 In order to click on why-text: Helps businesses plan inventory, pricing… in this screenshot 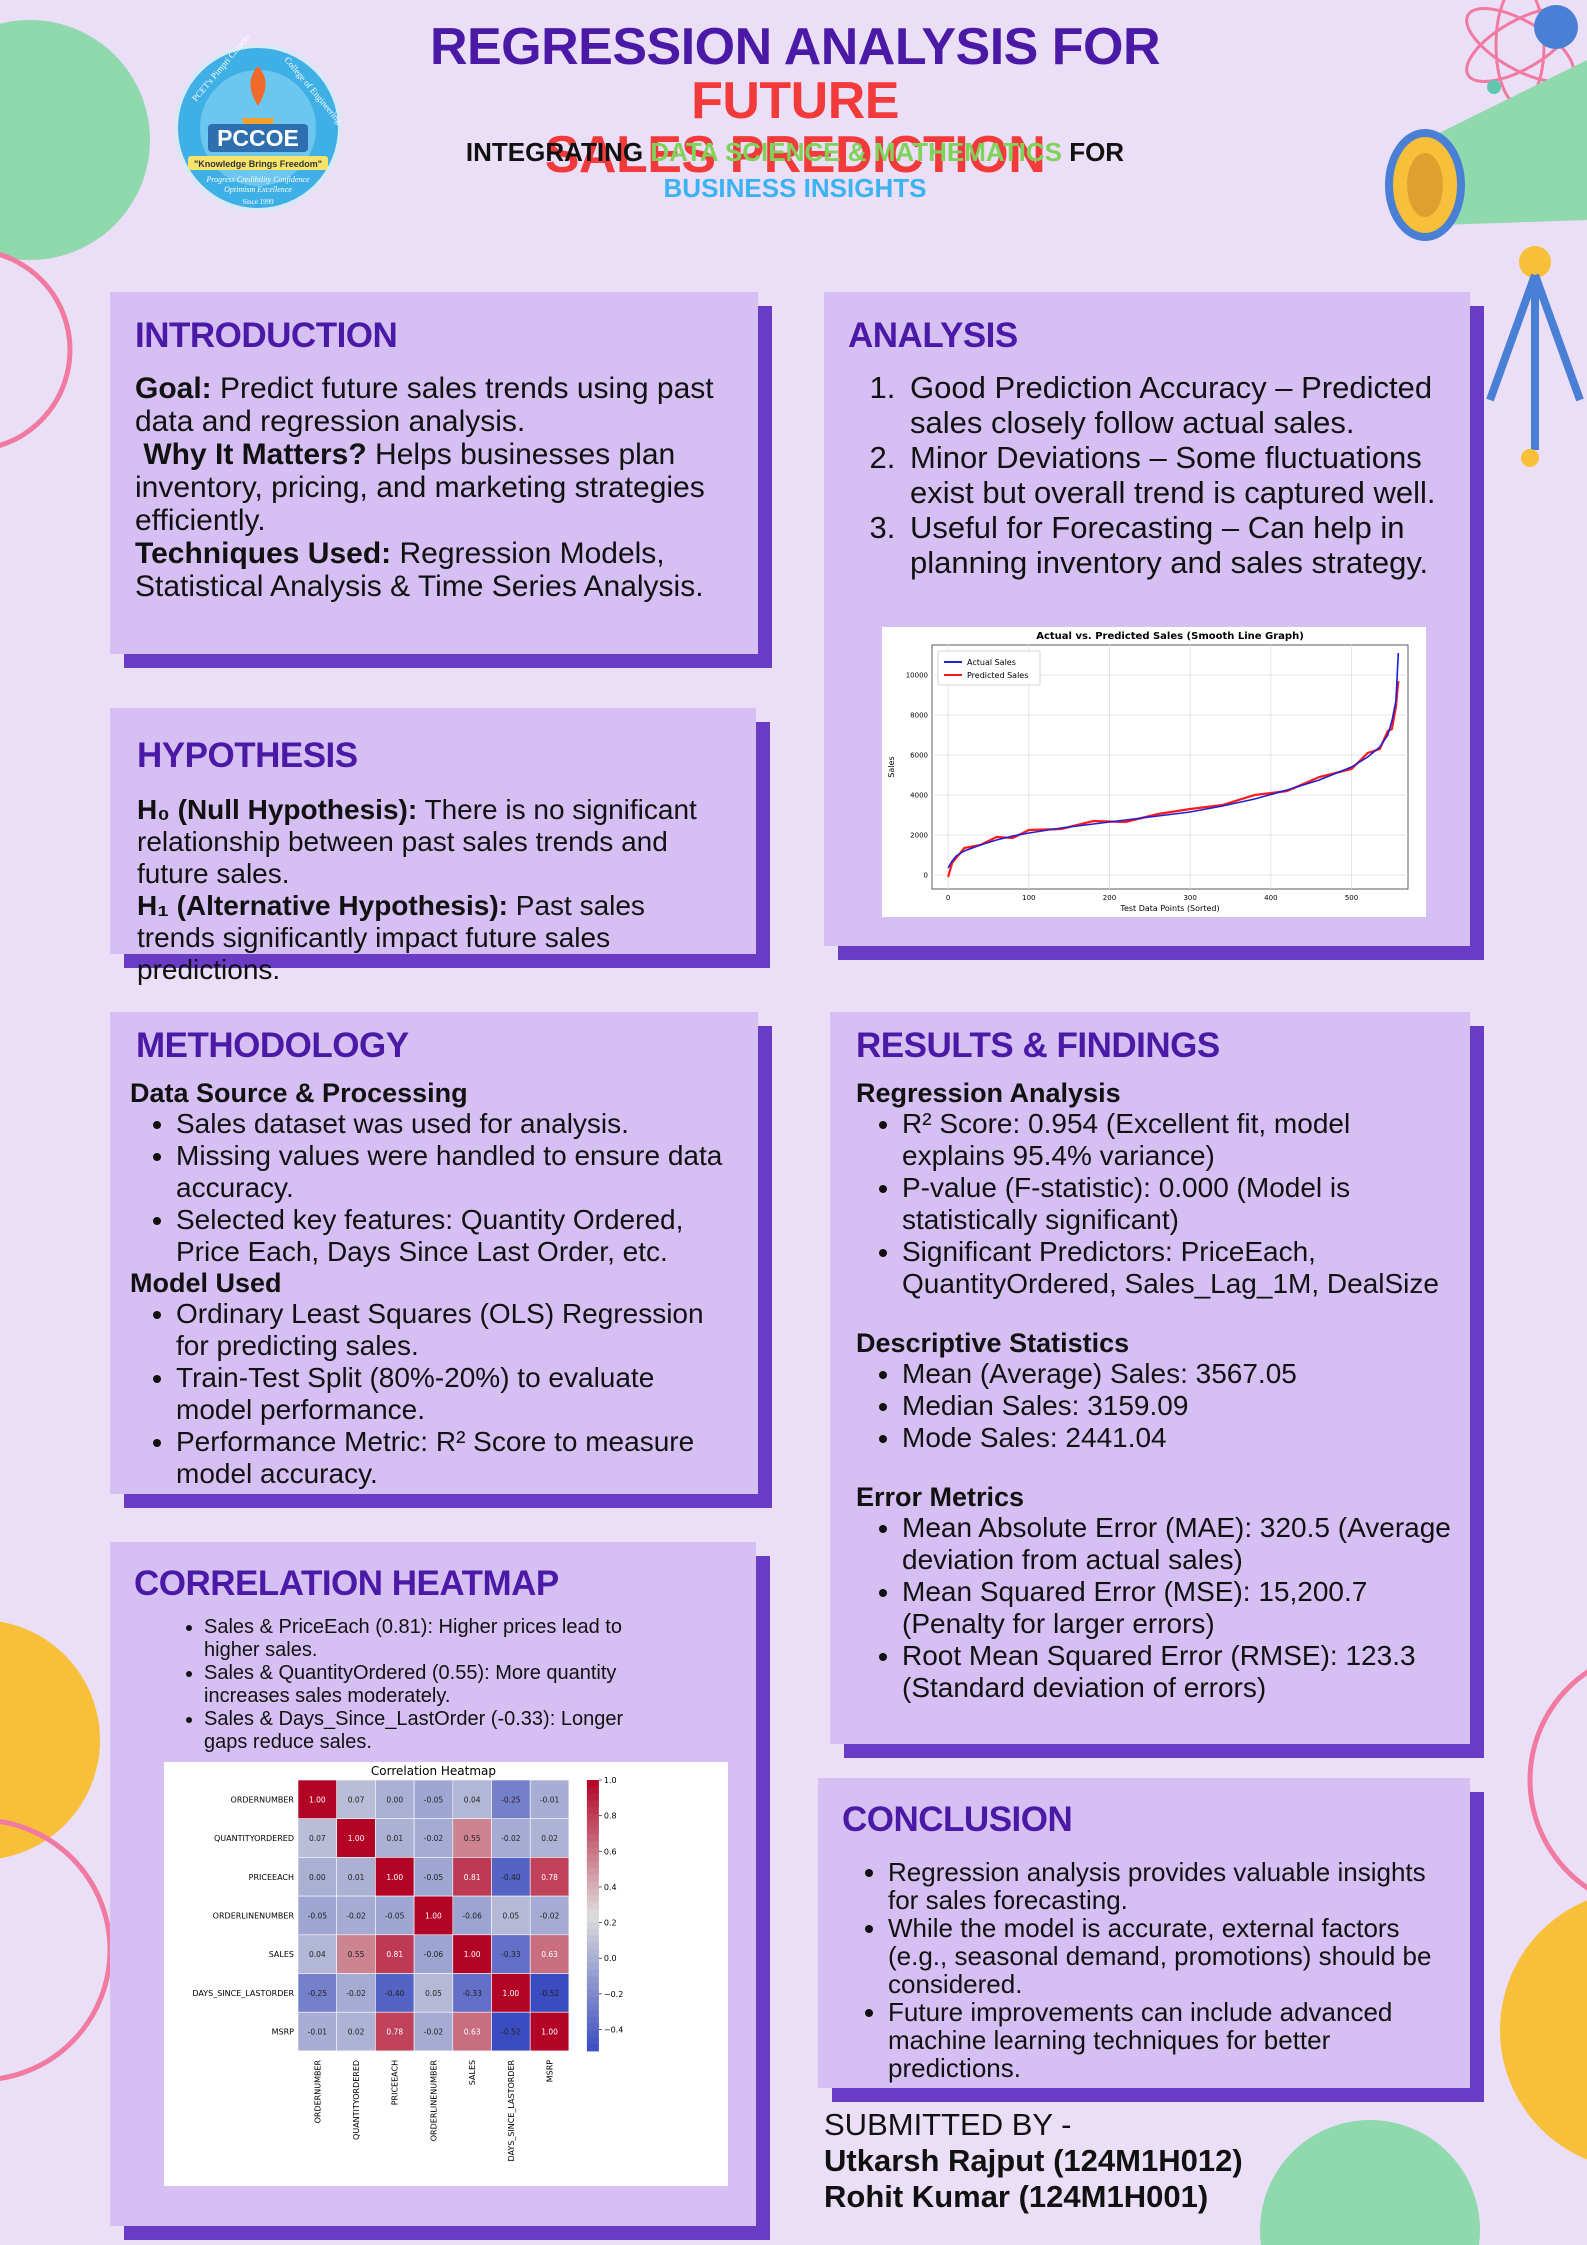, I will do `click(420, 487)`.